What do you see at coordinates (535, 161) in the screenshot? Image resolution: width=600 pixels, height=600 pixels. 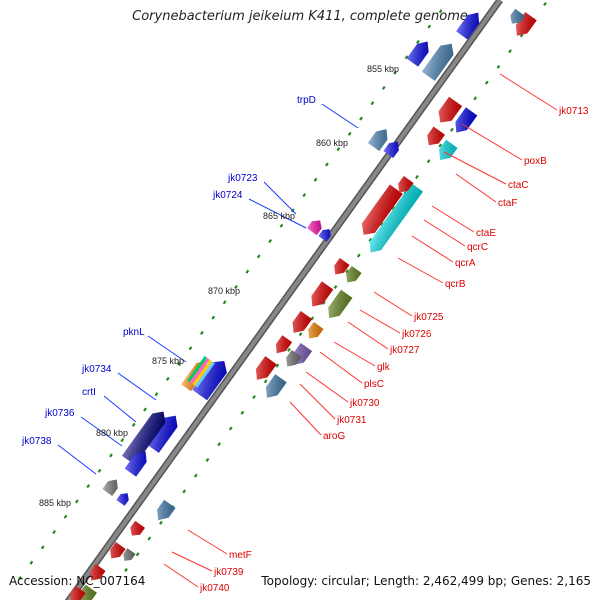 I see `gene-label-forward: poxB` at bounding box center [535, 161].